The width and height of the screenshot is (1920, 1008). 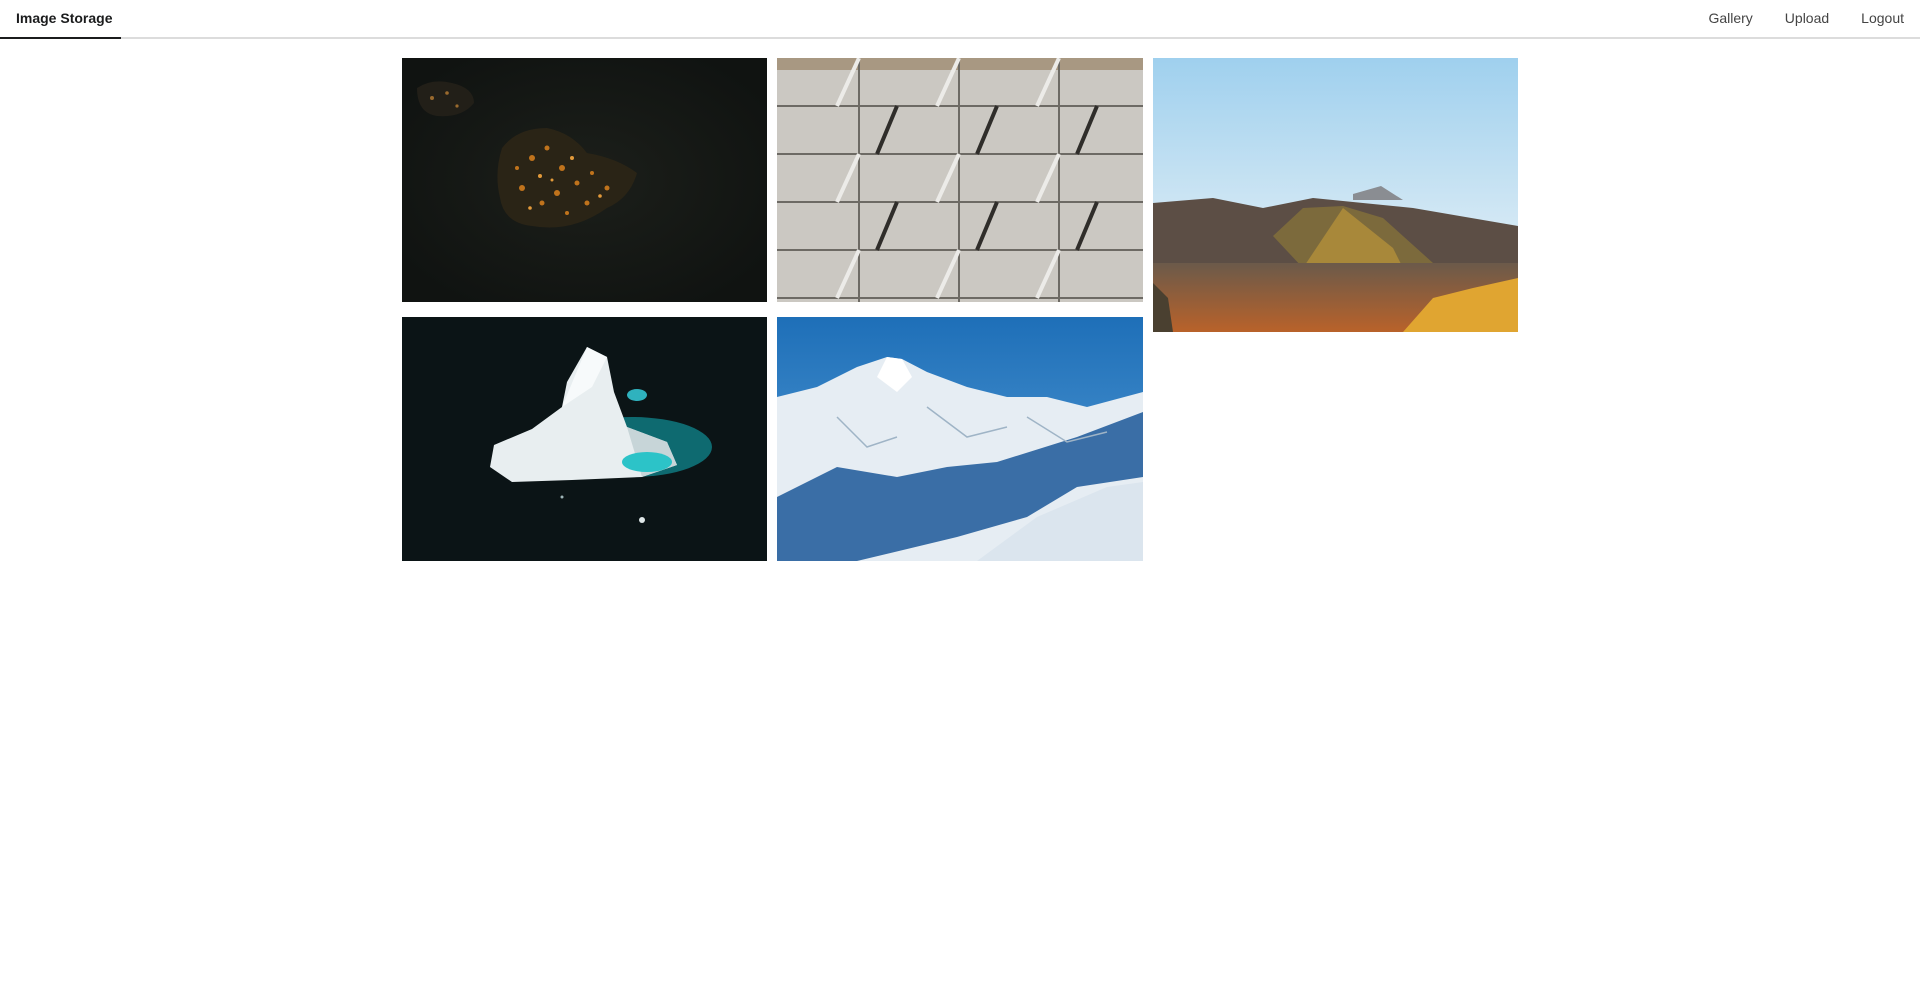 I want to click on concrete-tiles-image, so click(x=960, y=180).